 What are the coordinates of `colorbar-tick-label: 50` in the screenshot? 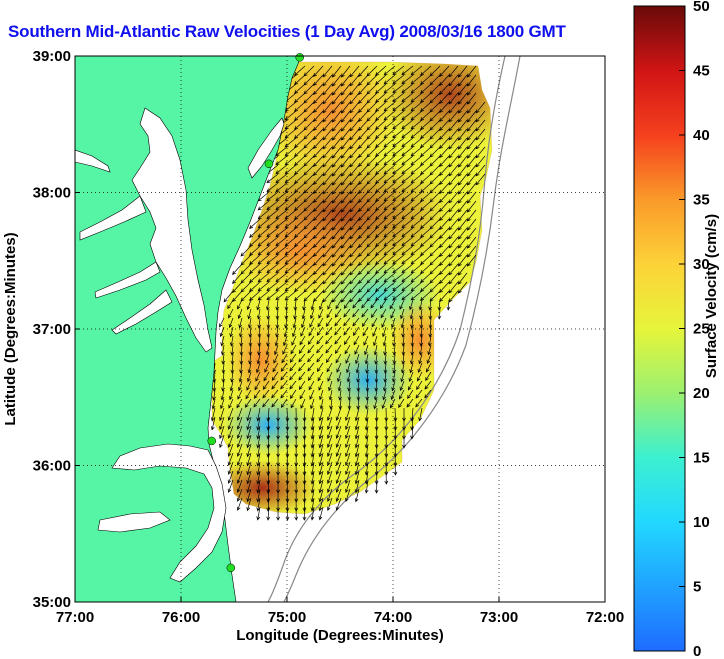 It's located at (701, 7).